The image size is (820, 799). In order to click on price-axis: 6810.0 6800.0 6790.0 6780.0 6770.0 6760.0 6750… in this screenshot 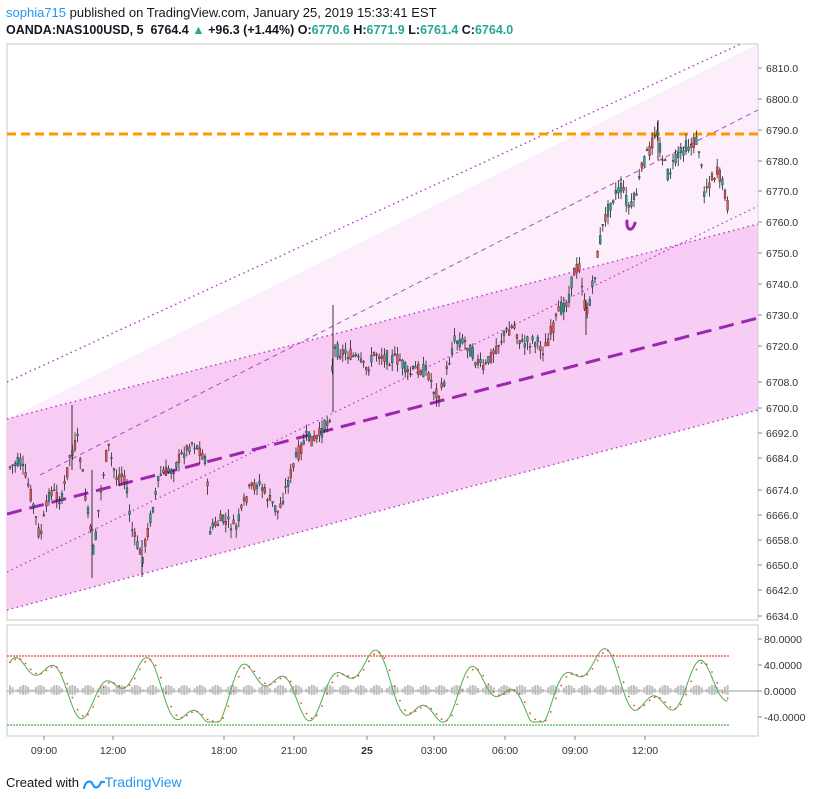, I will do `click(778, 343)`.